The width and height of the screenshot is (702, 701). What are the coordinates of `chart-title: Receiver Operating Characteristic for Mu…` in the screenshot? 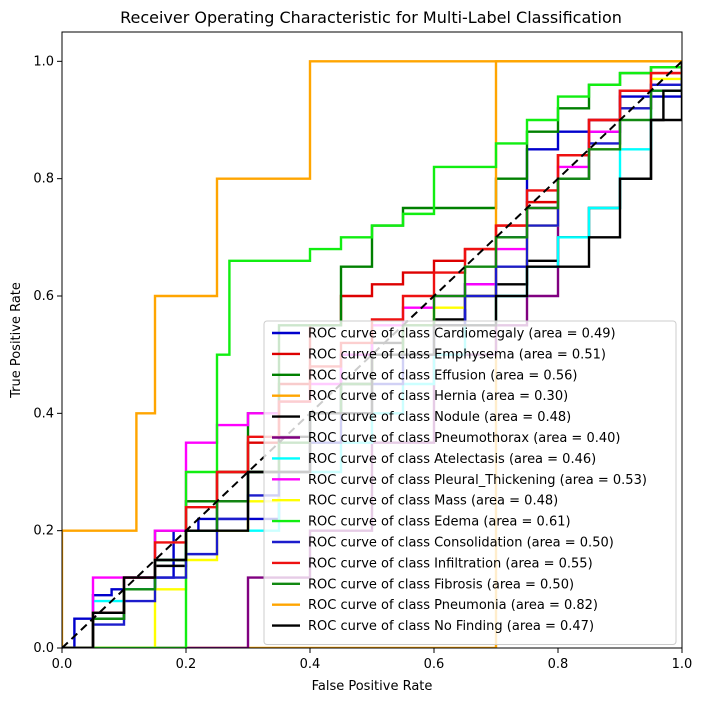 It's located at (371, 17).